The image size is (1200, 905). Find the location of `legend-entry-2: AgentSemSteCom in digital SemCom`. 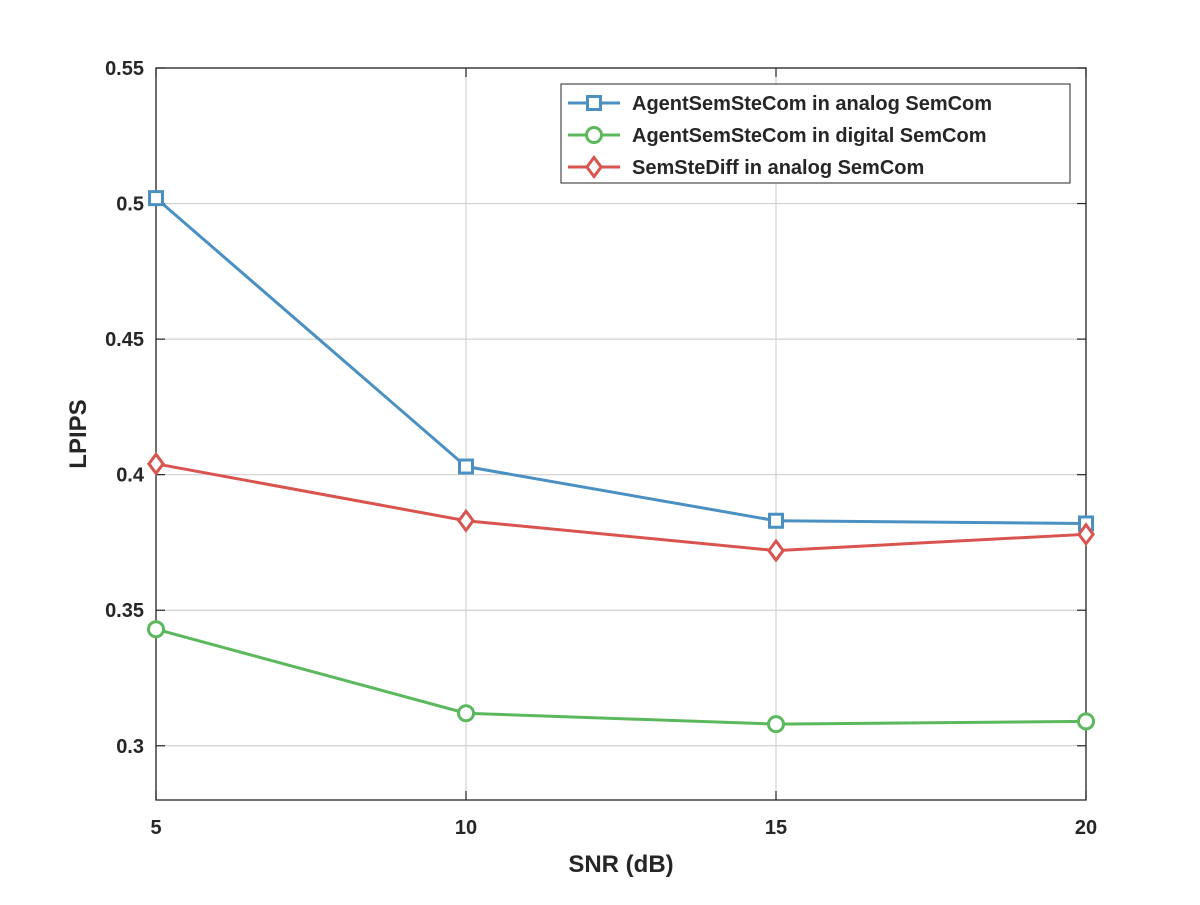

legend-entry-2: AgentSemSteCom in digital SemCom is located at coordinates (777, 136).